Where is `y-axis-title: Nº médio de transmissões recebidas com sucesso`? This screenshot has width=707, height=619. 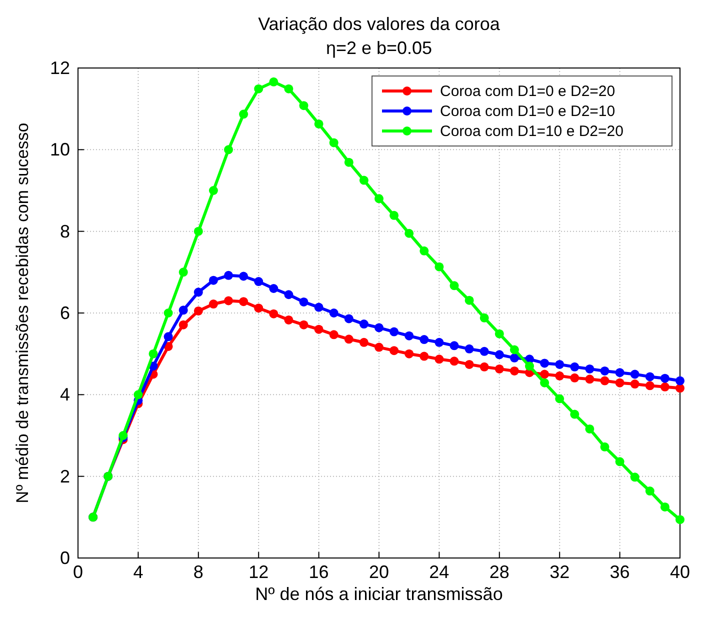 y-axis-title: Nº médio de transmissões recebidas com sucesso is located at coordinates (22, 313).